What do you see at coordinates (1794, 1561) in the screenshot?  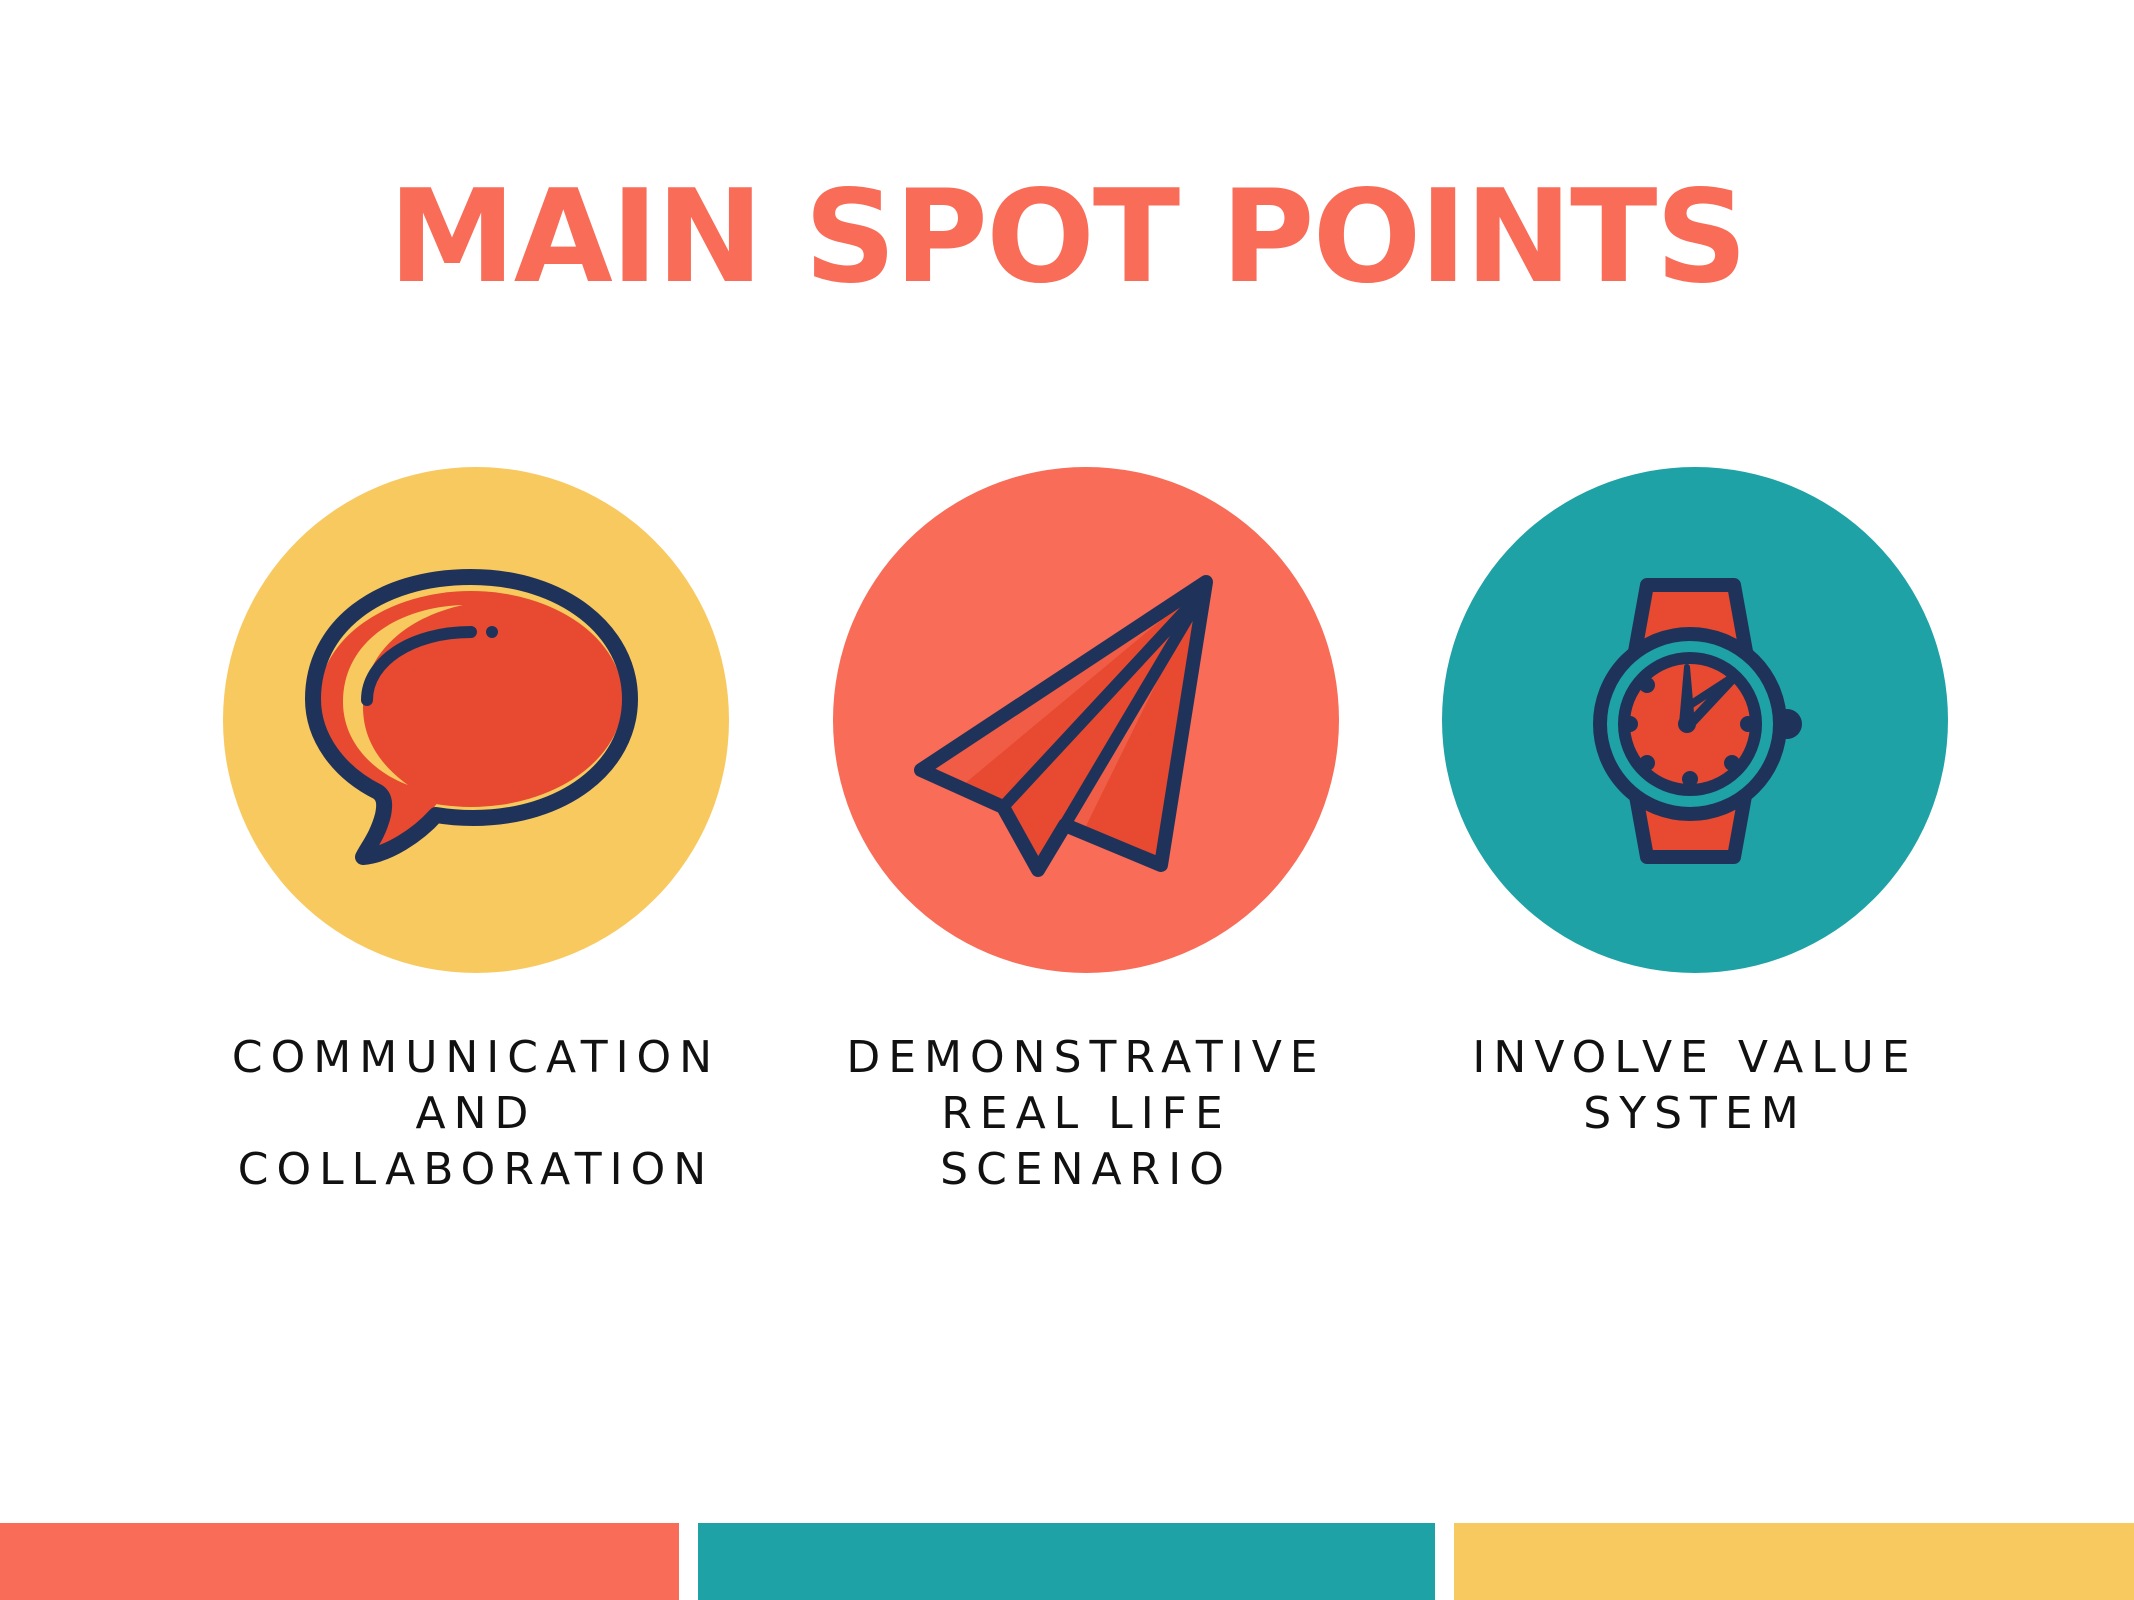 I see `footer-bar-yellow` at bounding box center [1794, 1561].